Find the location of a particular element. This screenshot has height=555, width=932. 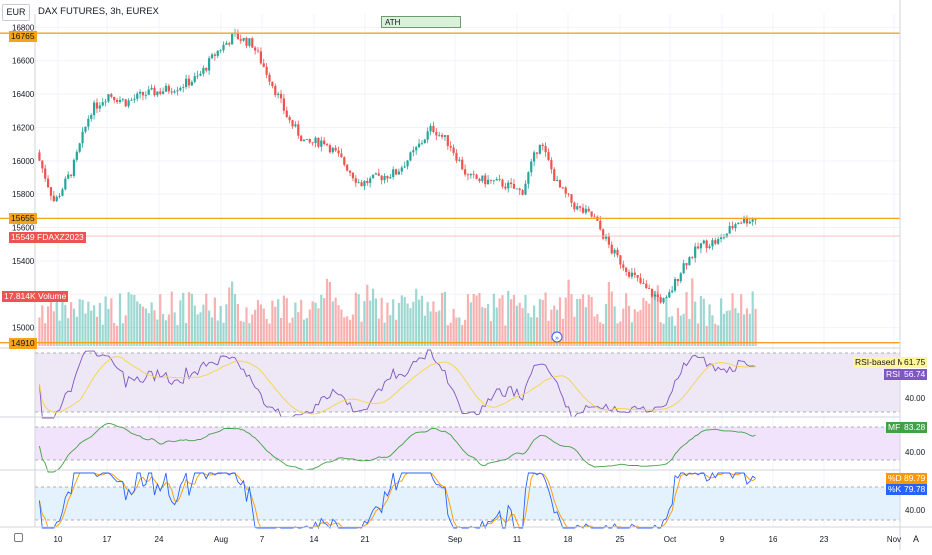

indicator-band is located at coordinates (467, 503).